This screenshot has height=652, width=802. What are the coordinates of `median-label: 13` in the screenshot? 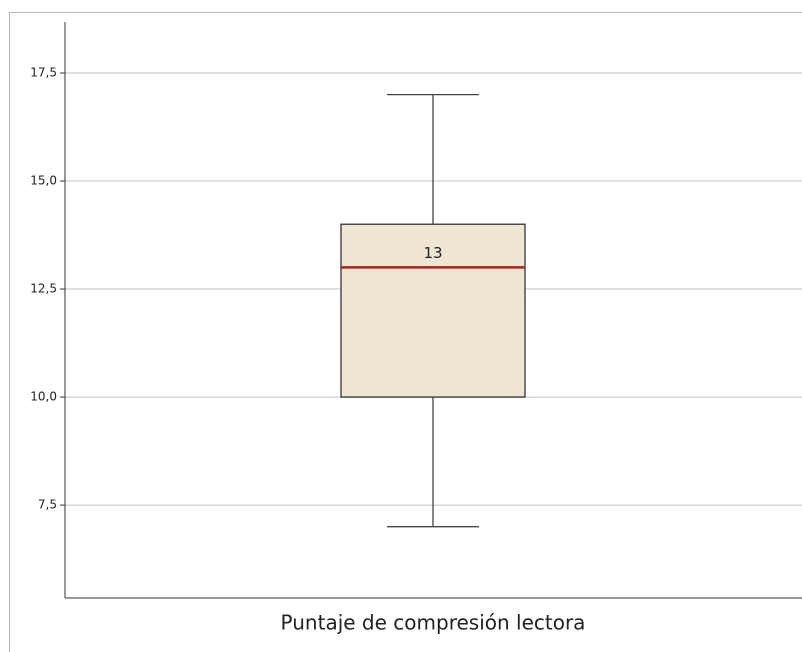 It's located at (432, 253).